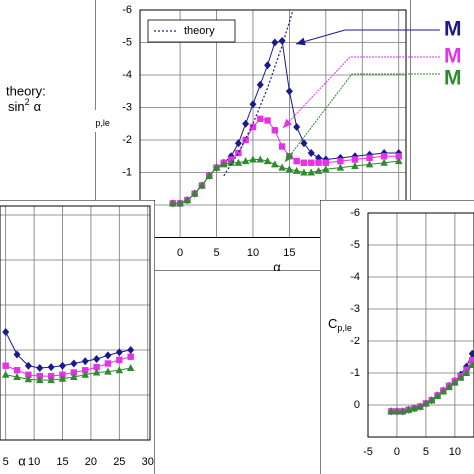  I want to click on callout-arrowhead, so click(301, 41).